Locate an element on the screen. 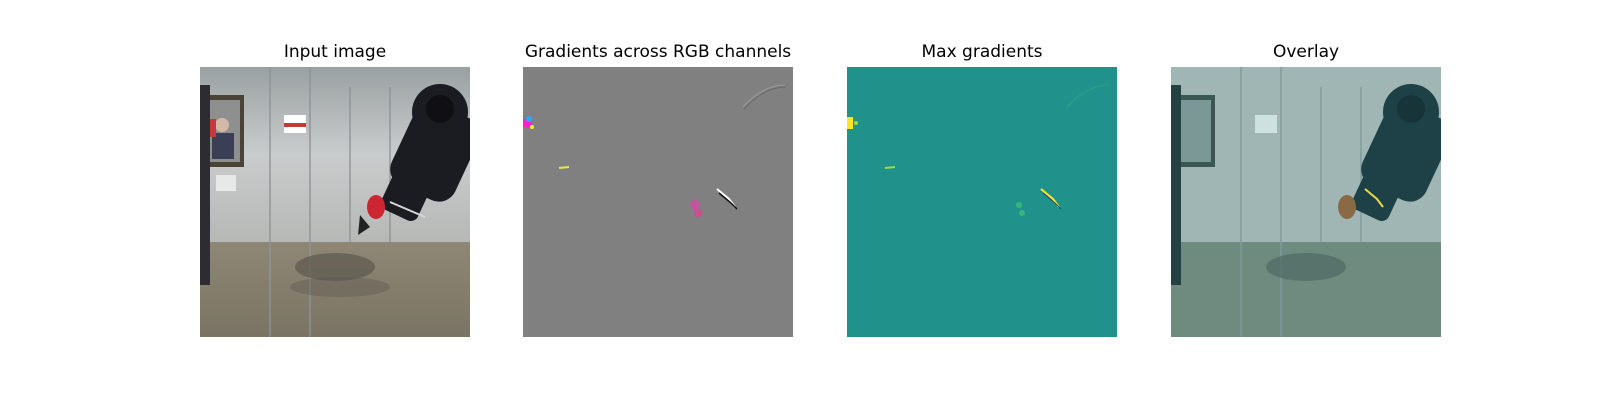  panel-max-gradients: Max gradients is located at coordinates (982, 187).